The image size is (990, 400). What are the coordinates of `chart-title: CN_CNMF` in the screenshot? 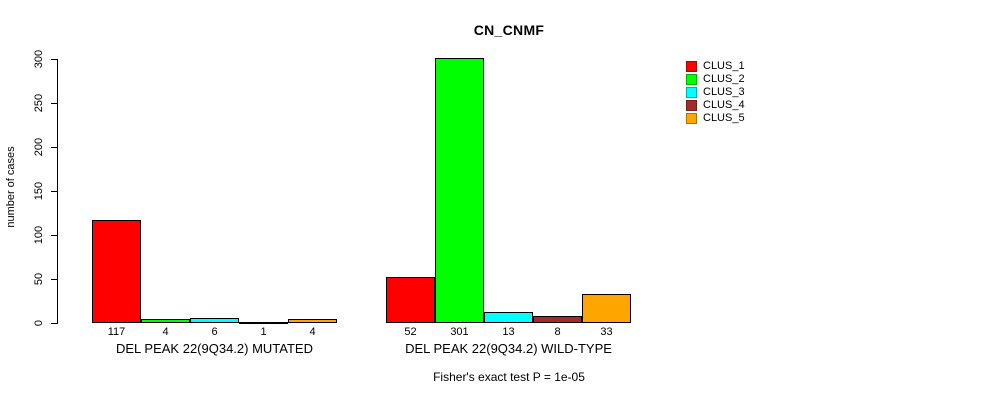 It's located at (509, 30).